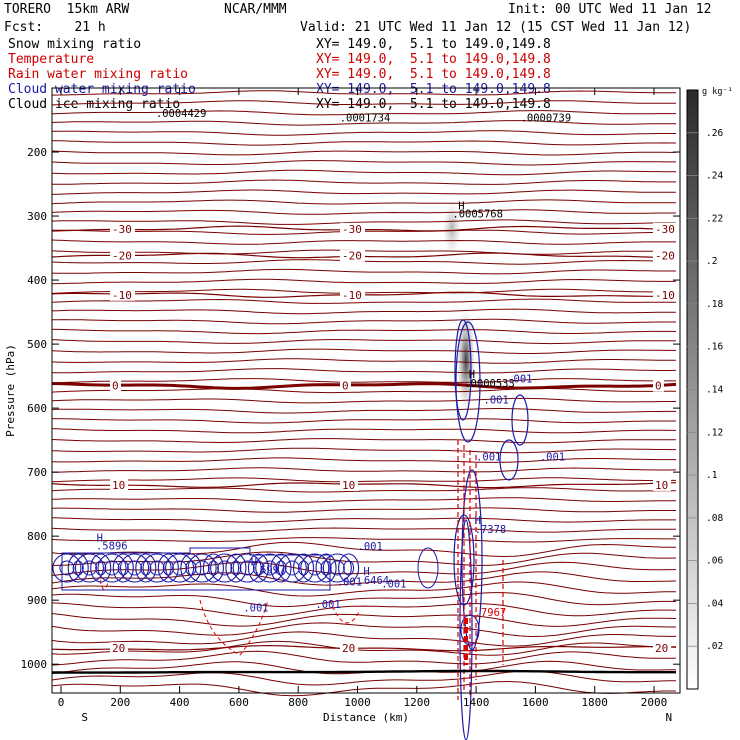 Image resolution: width=740 pixels, height=740 pixels. I want to click on x-tick-label: 1200, so click(417, 702).